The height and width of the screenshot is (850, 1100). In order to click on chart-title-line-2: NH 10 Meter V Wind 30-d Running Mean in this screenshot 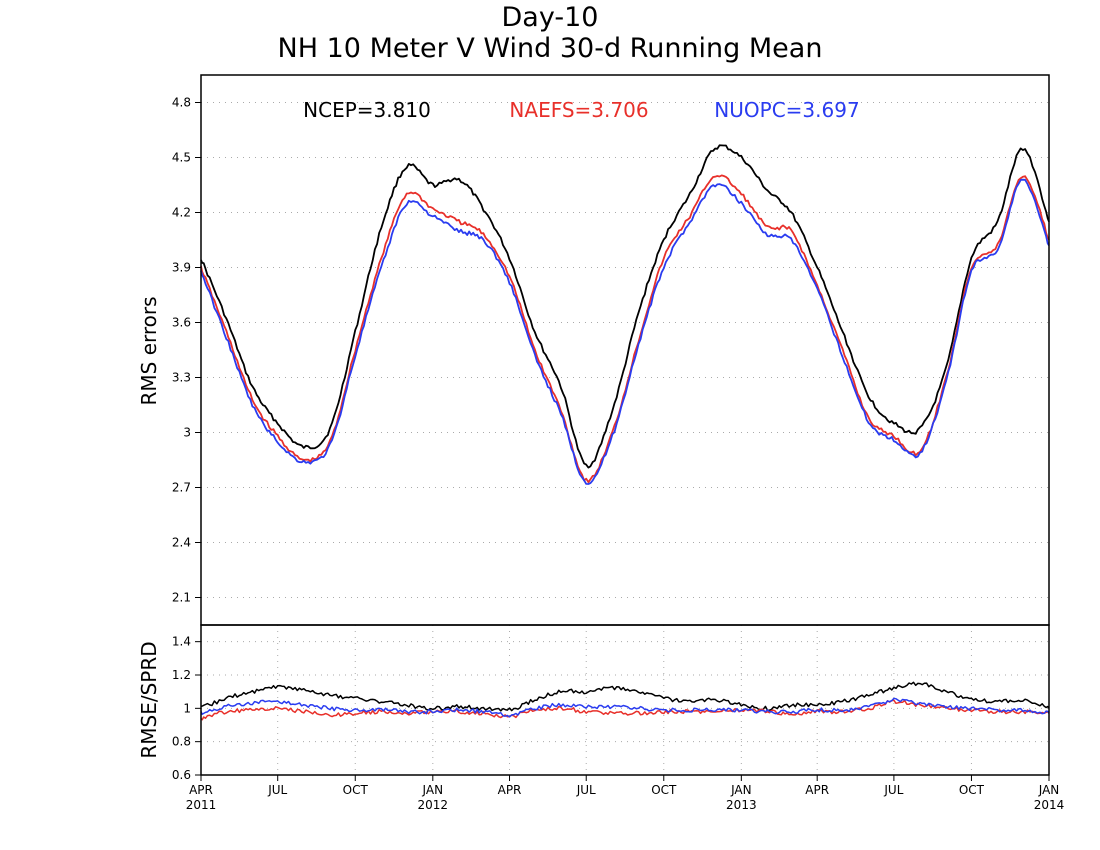, I will do `click(550, 48)`.